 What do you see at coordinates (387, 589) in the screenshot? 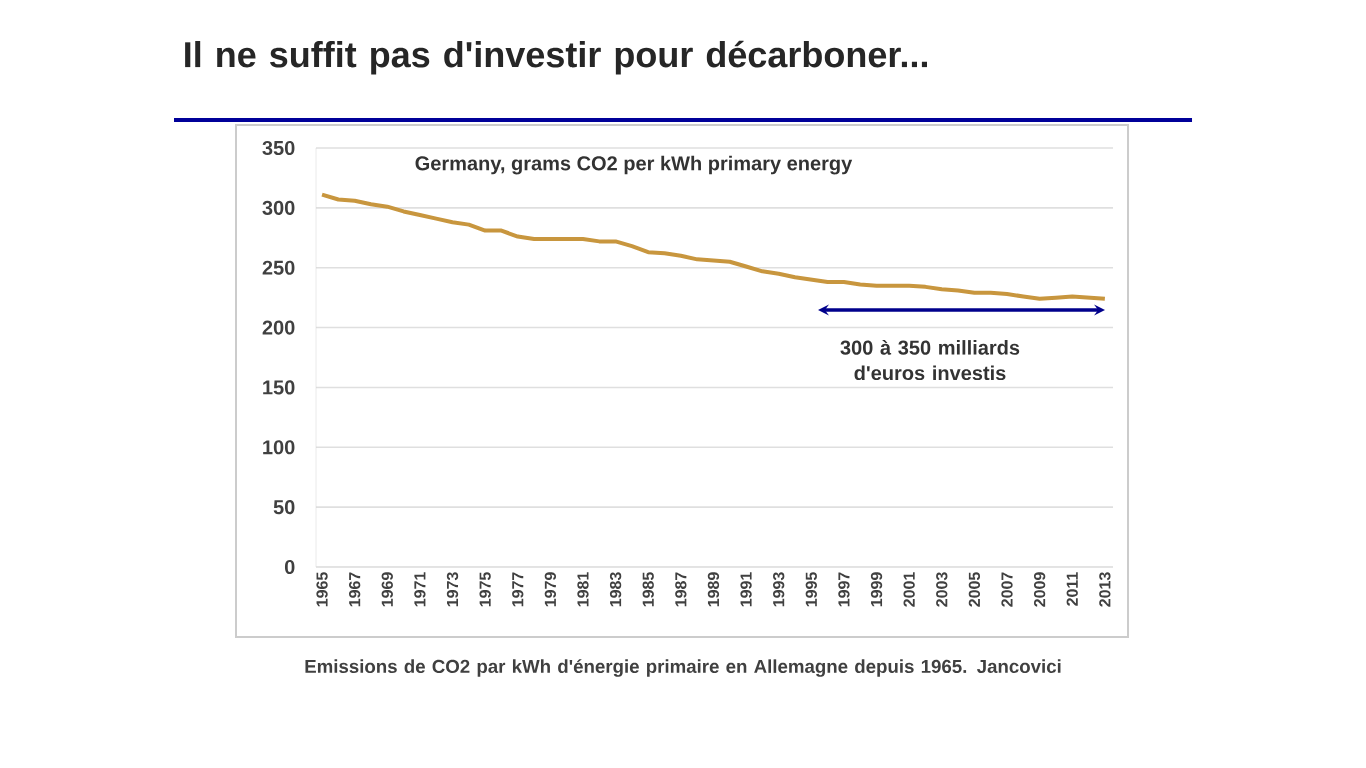
I see `x-tick-label: 1969` at bounding box center [387, 589].